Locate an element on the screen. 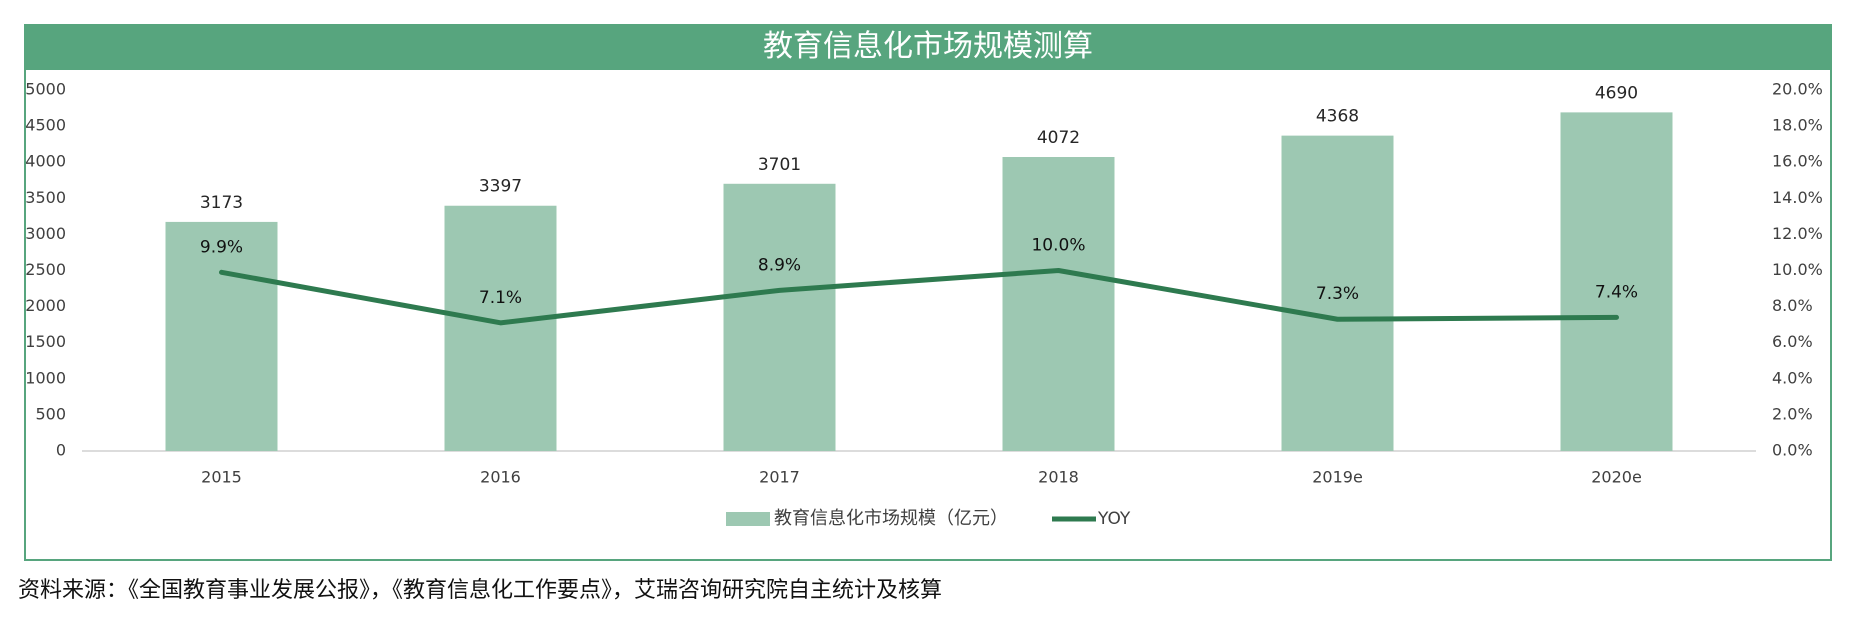 The width and height of the screenshot is (1856, 620). bar-2020e is located at coordinates (1616, 281).